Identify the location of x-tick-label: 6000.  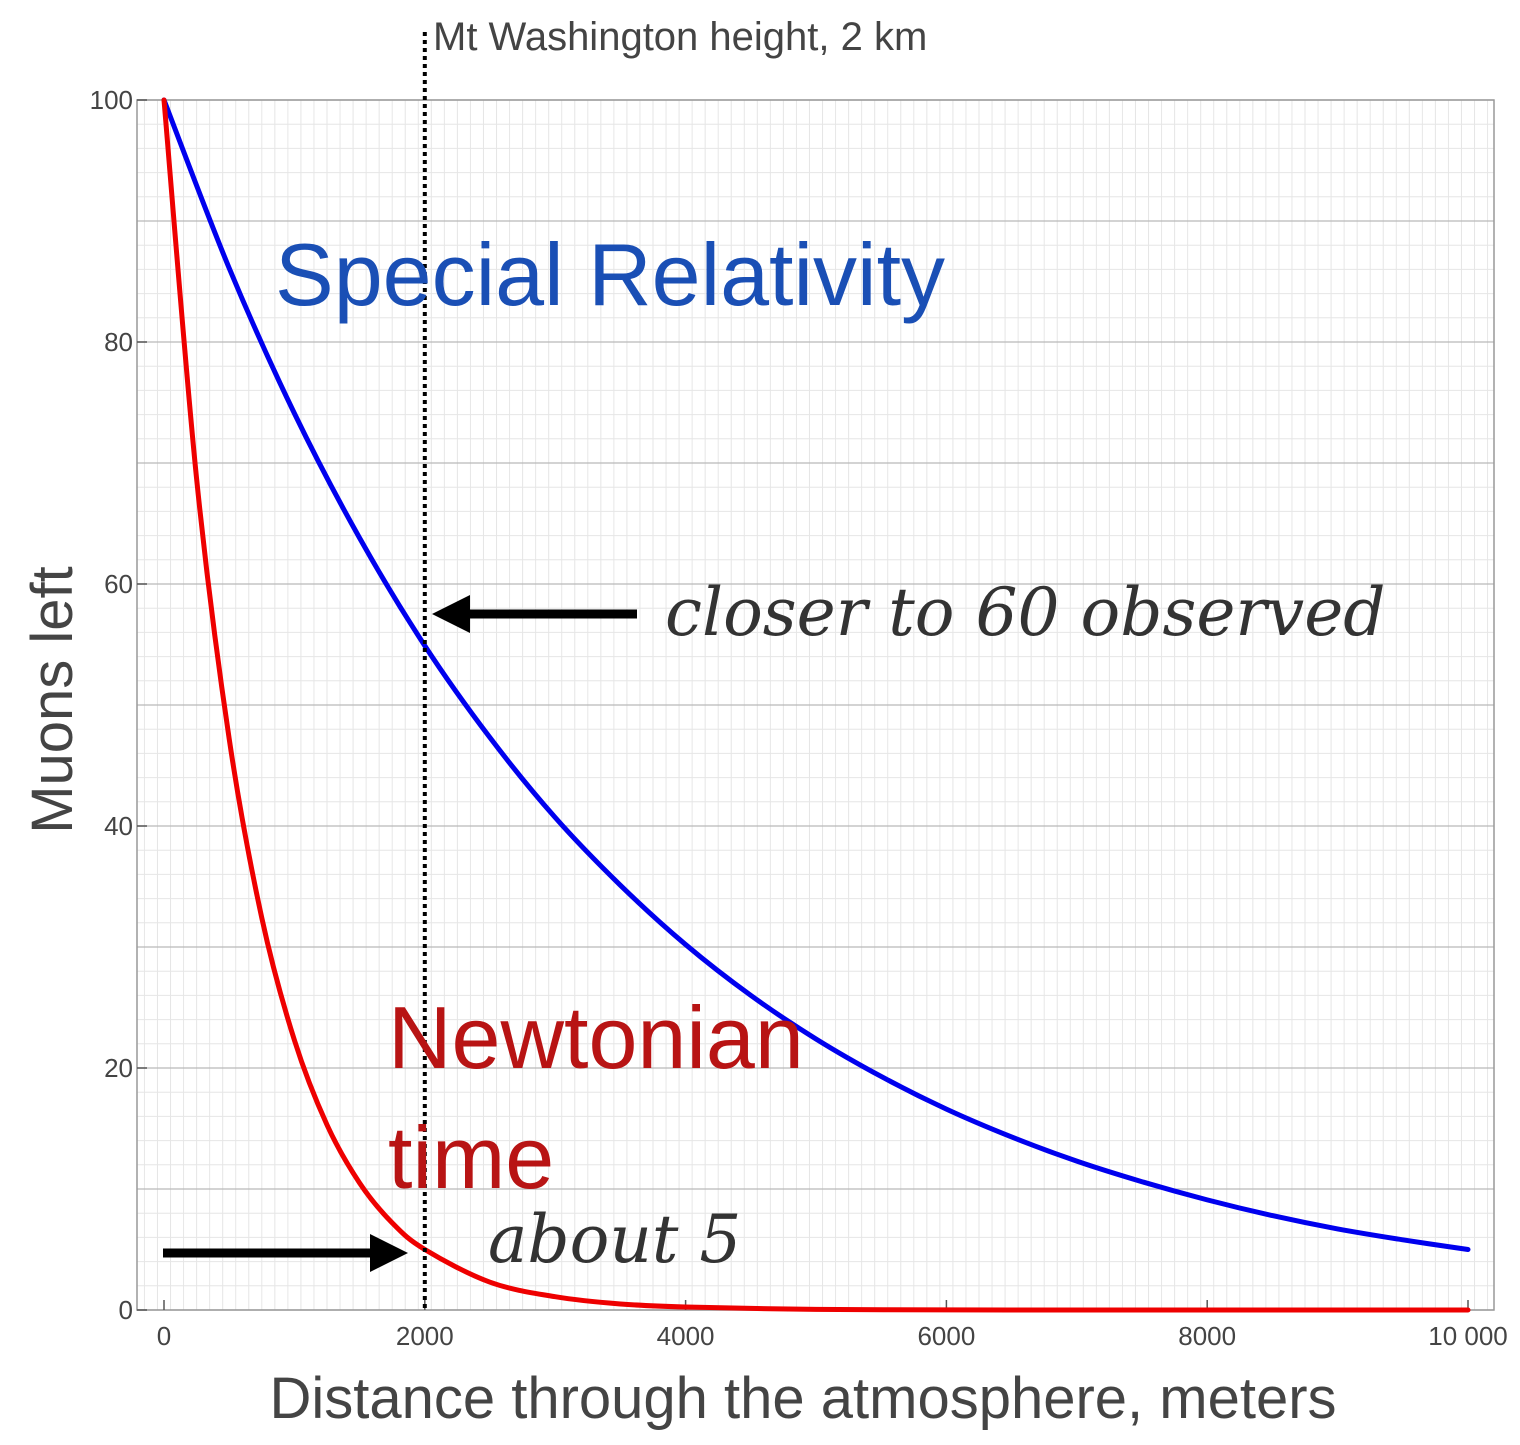
(946, 1336).